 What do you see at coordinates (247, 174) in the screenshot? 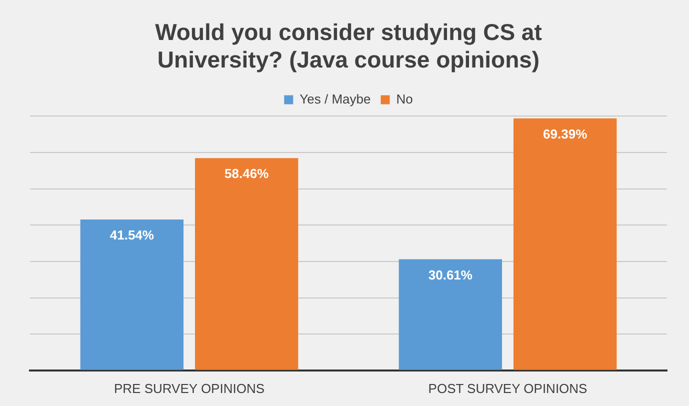
I see `data-label: 58.46%` at bounding box center [247, 174].